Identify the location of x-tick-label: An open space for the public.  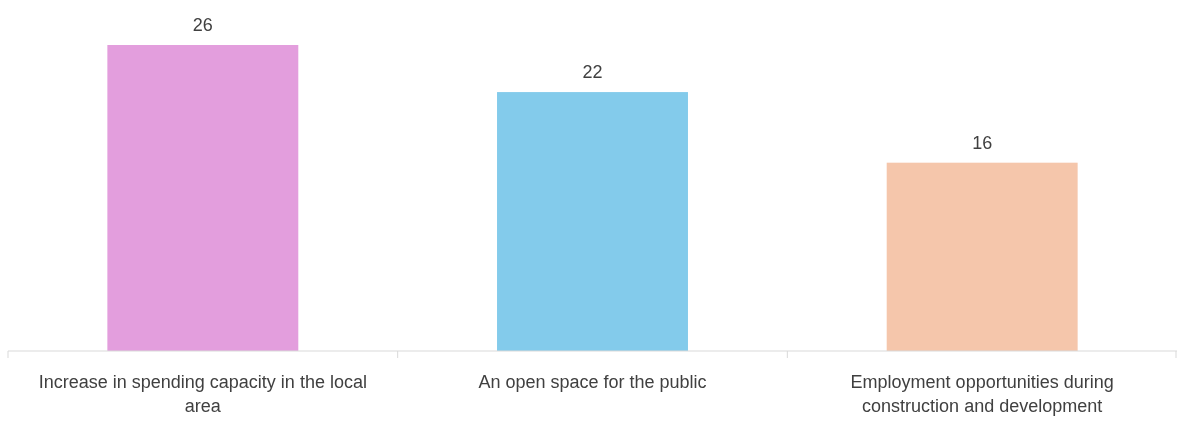
(592, 382).